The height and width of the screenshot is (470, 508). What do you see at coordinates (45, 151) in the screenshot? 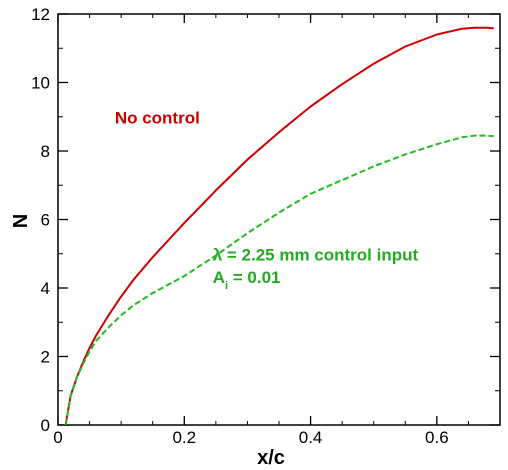
I see `y-tick-label: 8` at bounding box center [45, 151].